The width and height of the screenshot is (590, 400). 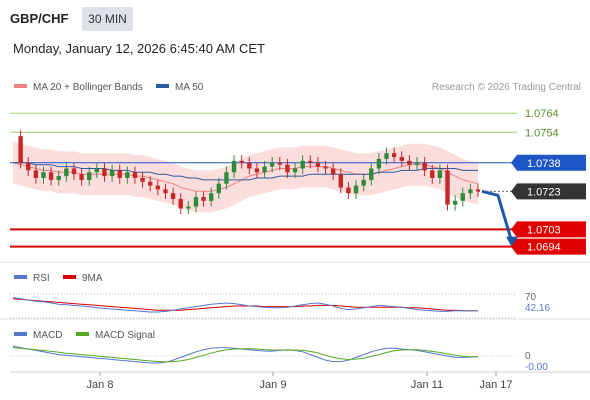 I want to click on rsi-legend: RSI 9MA, so click(x=58, y=278).